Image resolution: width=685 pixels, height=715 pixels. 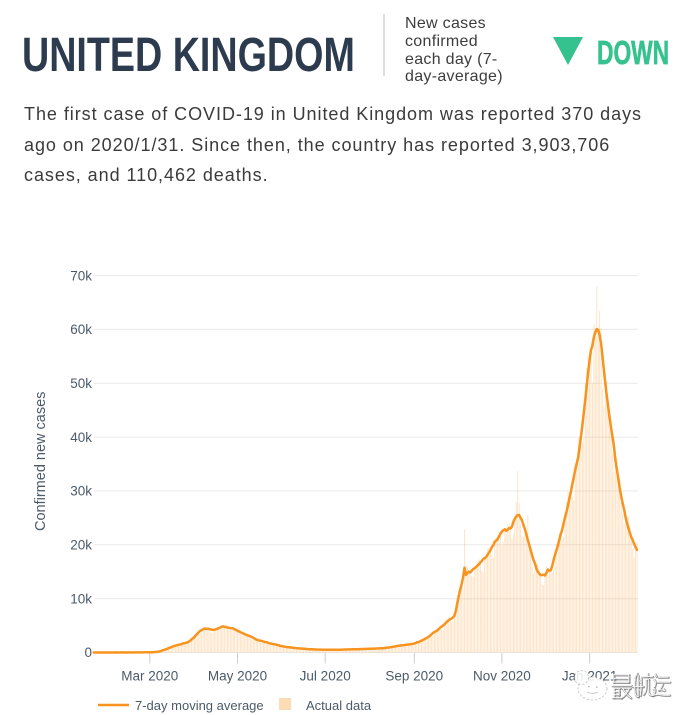 I want to click on svg-text: Jul 2020, so click(x=325, y=675).